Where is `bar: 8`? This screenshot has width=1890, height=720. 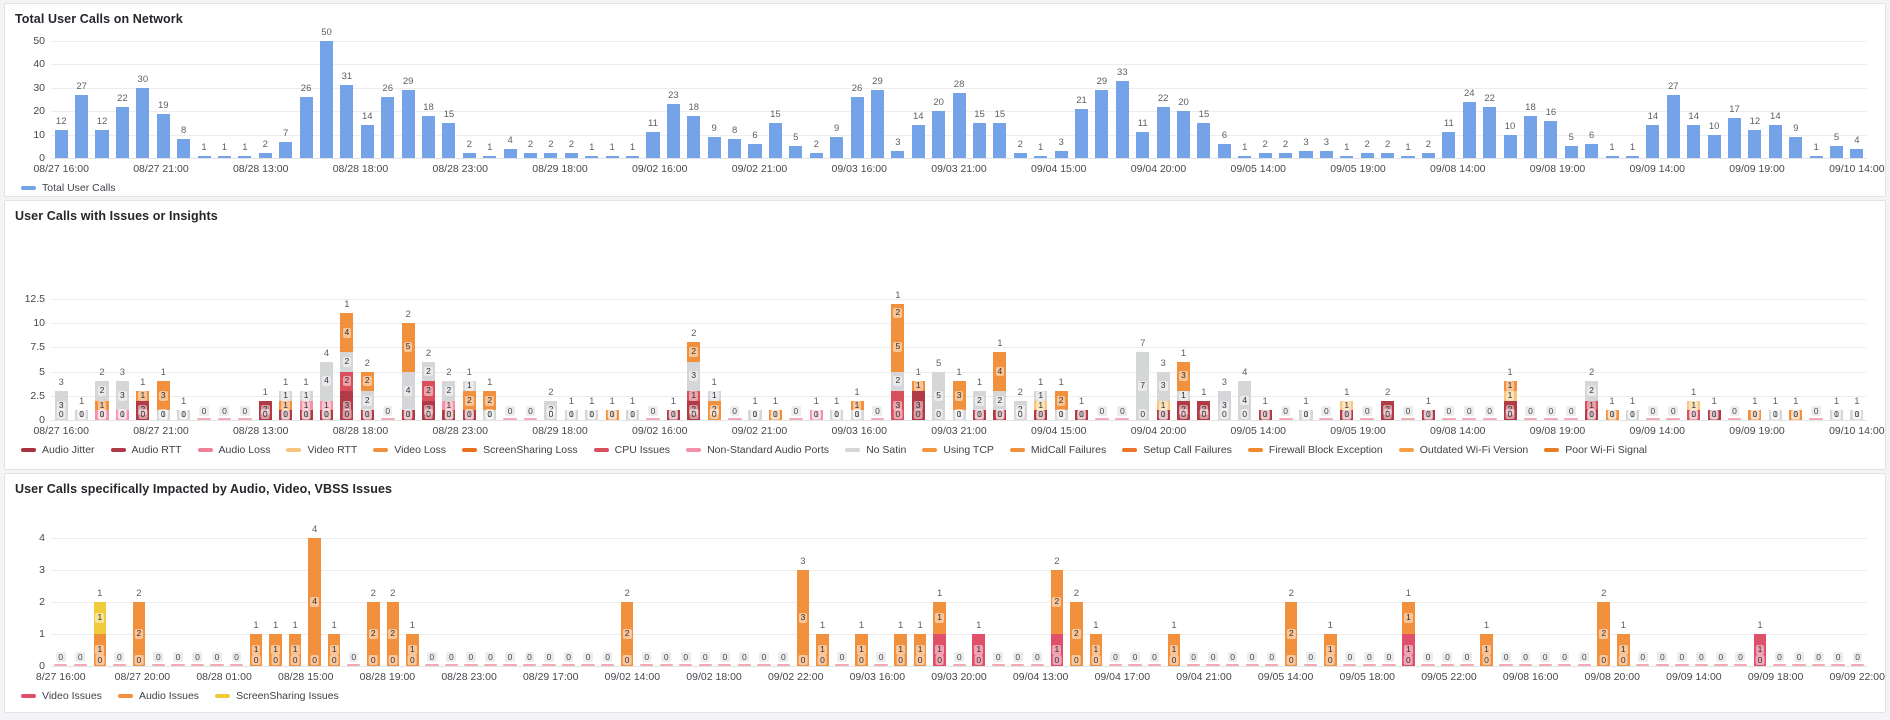 bar: 8 is located at coordinates (734, 96).